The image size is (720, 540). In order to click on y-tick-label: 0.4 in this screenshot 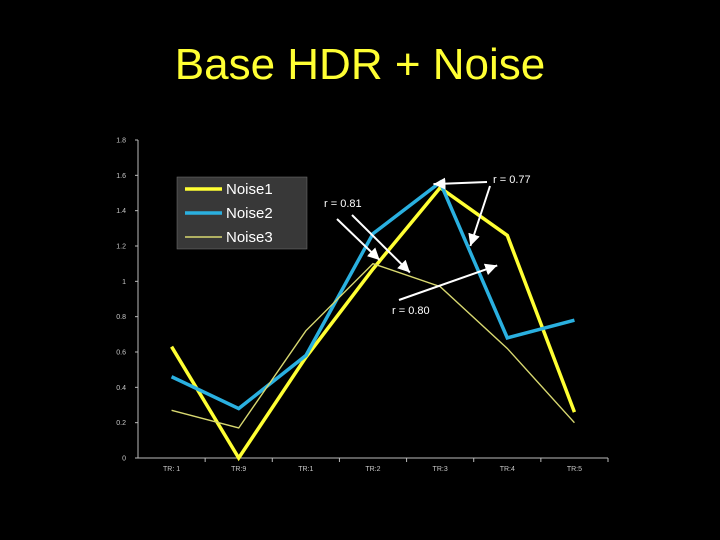, I will do `click(121, 388)`.